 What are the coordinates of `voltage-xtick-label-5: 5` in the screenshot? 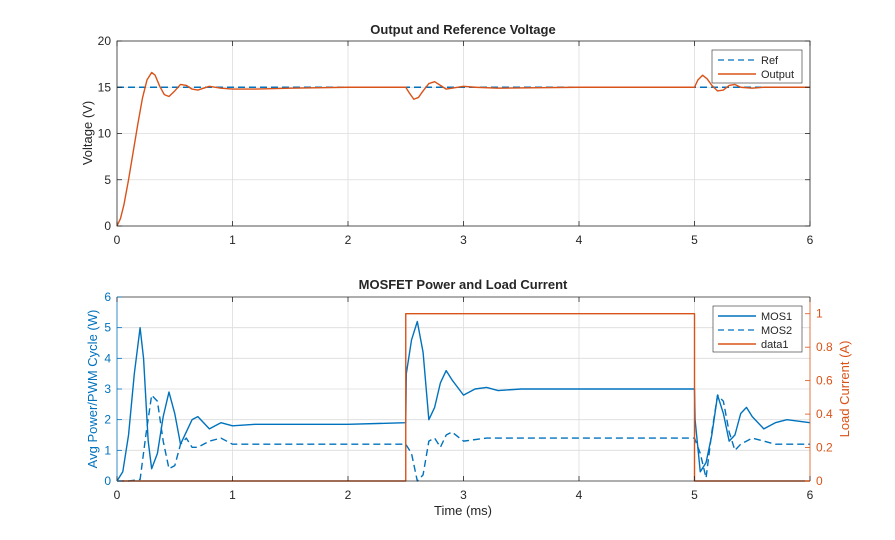 It's located at (694, 240).